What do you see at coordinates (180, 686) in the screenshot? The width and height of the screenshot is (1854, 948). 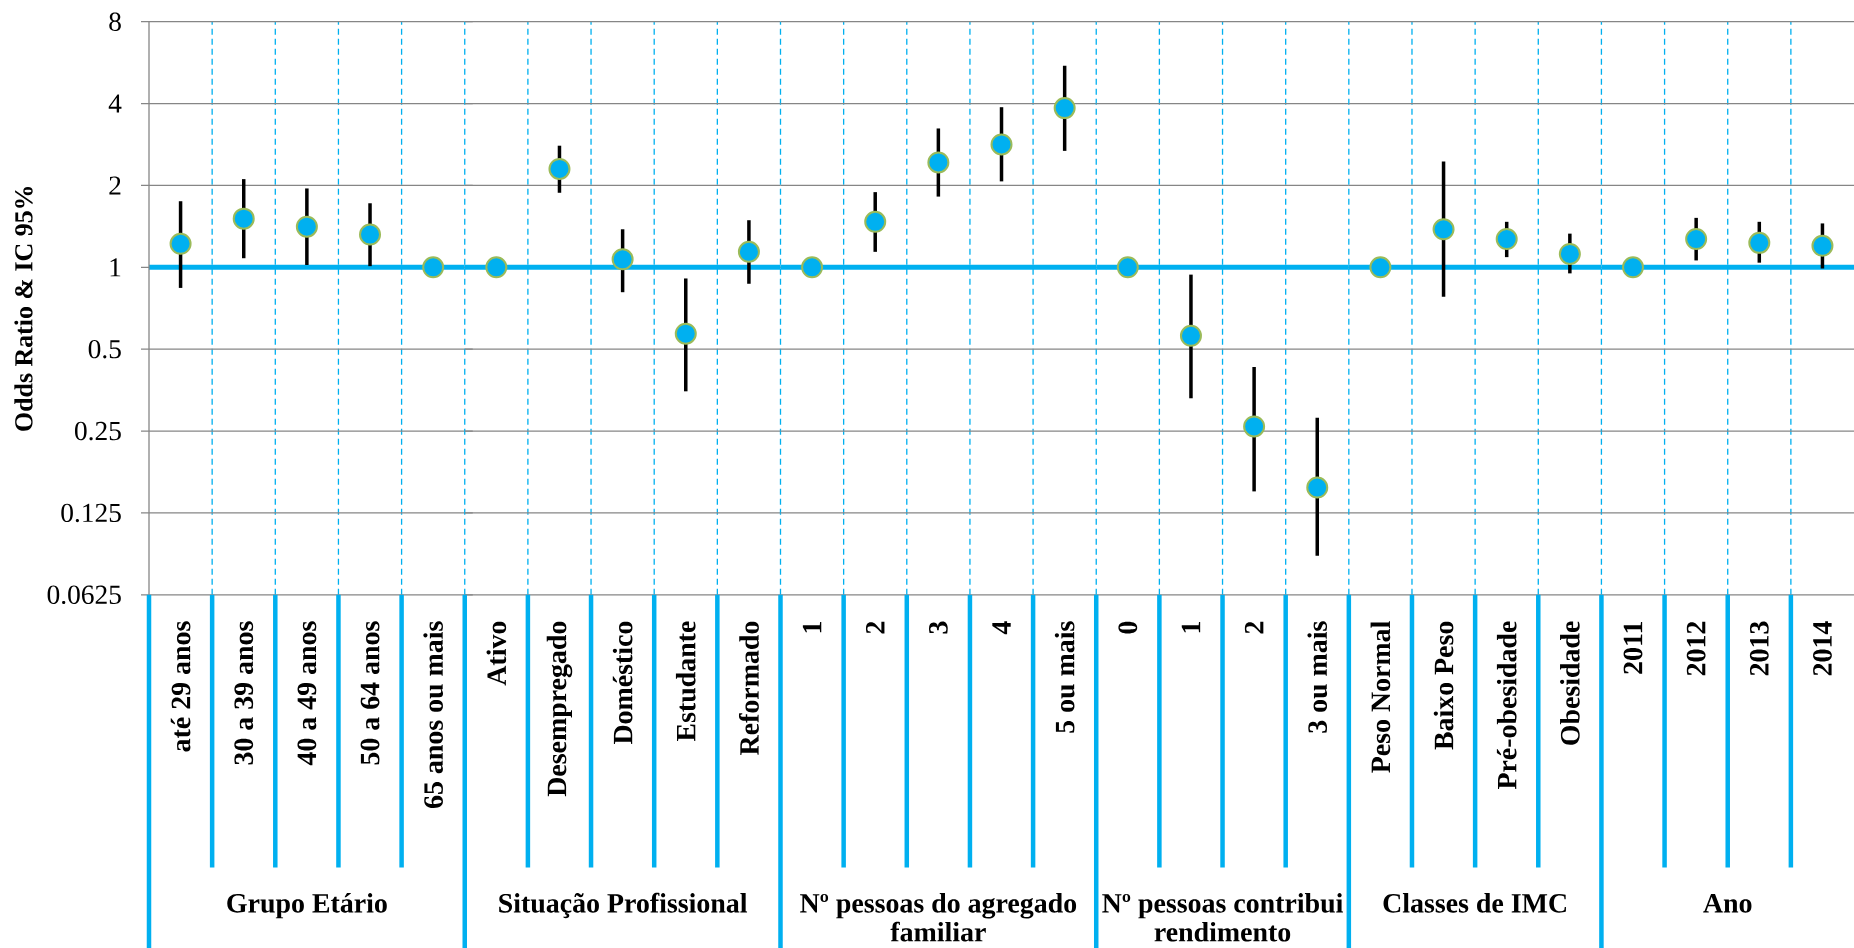 I see `x-tick-label: até 29 anos` at bounding box center [180, 686].